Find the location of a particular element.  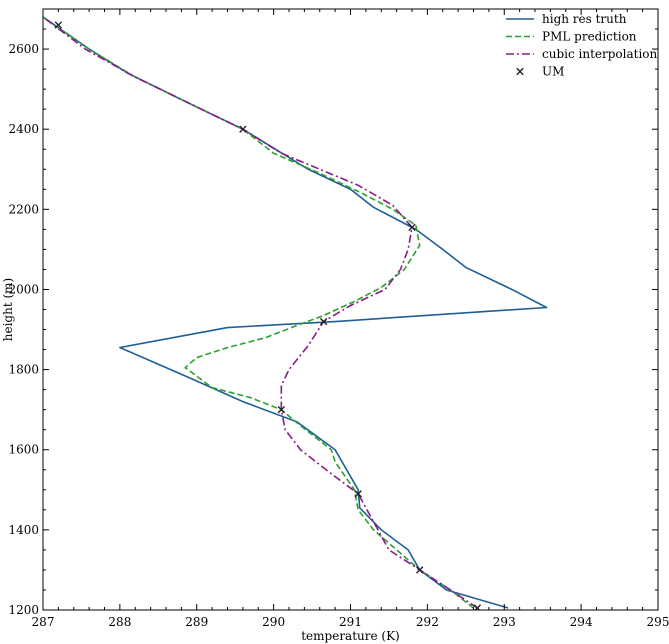

y-tick-label: 1400 is located at coordinates (23, 530).